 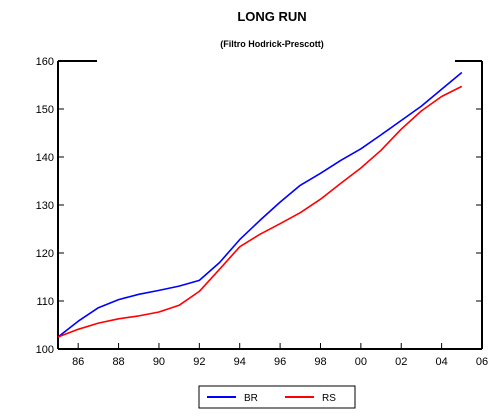 What do you see at coordinates (45, 62) in the screenshot?
I see `y-tick-label: 160` at bounding box center [45, 62].